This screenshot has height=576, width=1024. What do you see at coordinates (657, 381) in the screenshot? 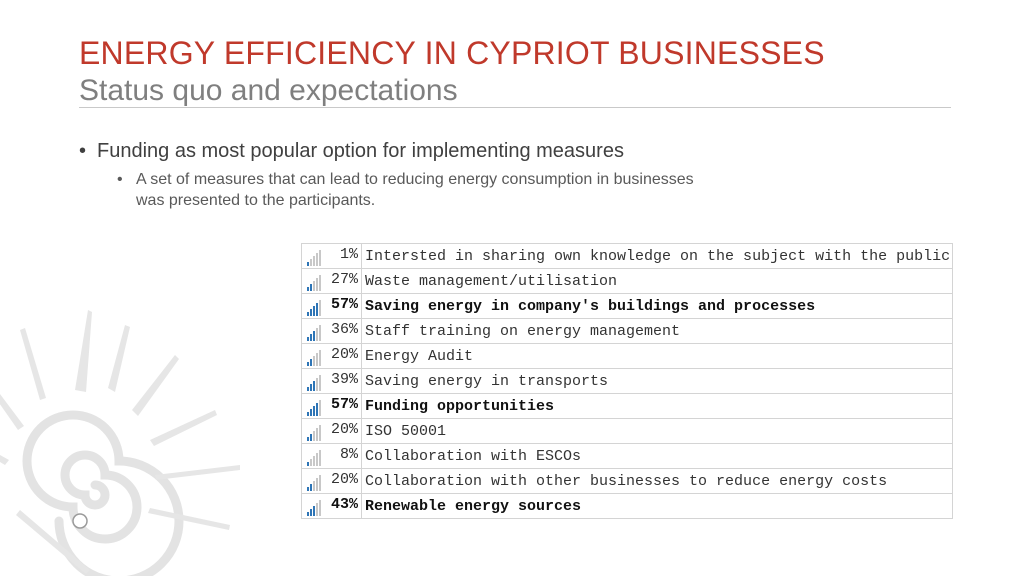
I see `measure-label: Saving energy in transports` at bounding box center [657, 381].